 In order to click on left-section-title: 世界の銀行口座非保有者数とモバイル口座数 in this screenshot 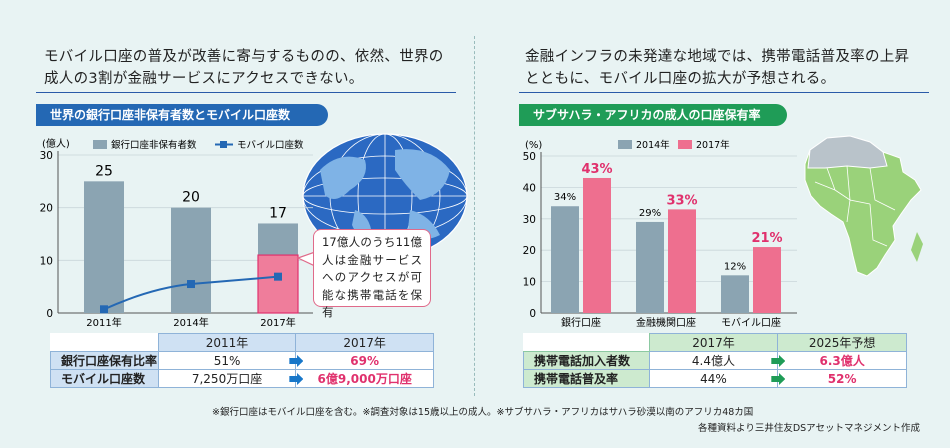, I will do `click(182, 115)`.